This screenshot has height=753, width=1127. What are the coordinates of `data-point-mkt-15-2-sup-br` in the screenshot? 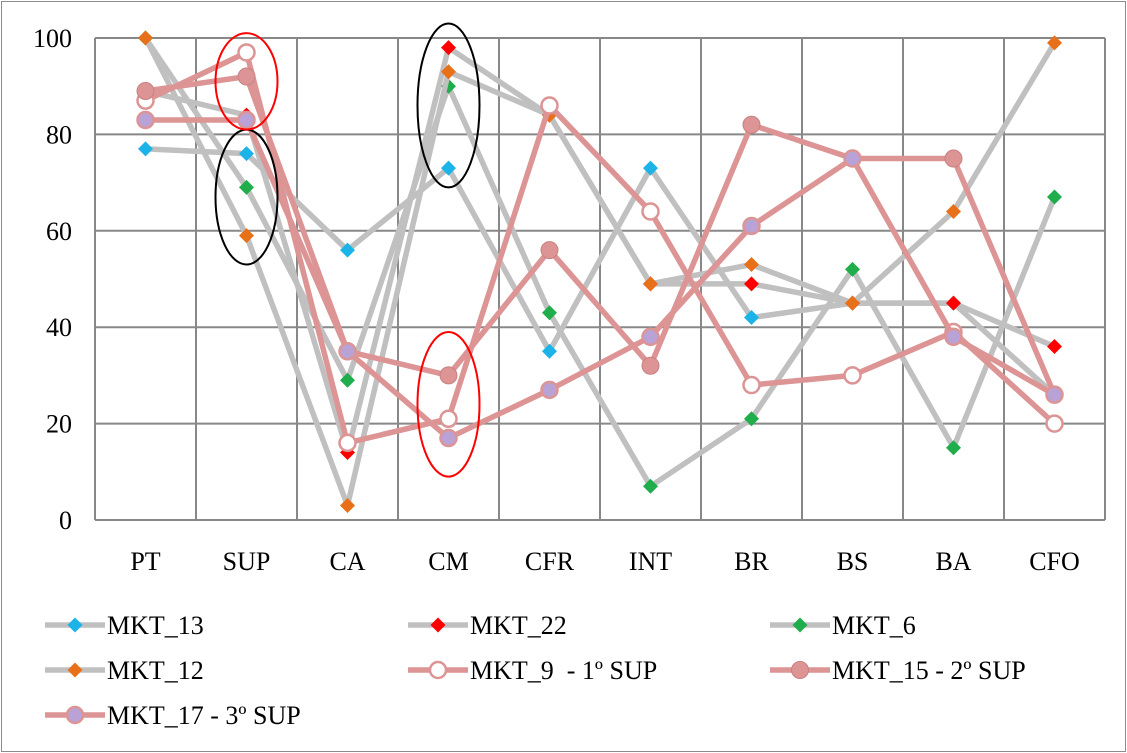 It's located at (751, 124).